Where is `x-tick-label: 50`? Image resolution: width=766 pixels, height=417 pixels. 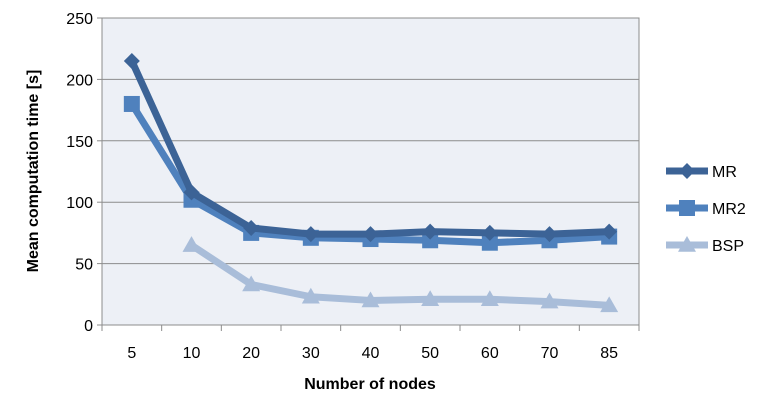 x-tick-label: 50 is located at coordinates (430, 353).